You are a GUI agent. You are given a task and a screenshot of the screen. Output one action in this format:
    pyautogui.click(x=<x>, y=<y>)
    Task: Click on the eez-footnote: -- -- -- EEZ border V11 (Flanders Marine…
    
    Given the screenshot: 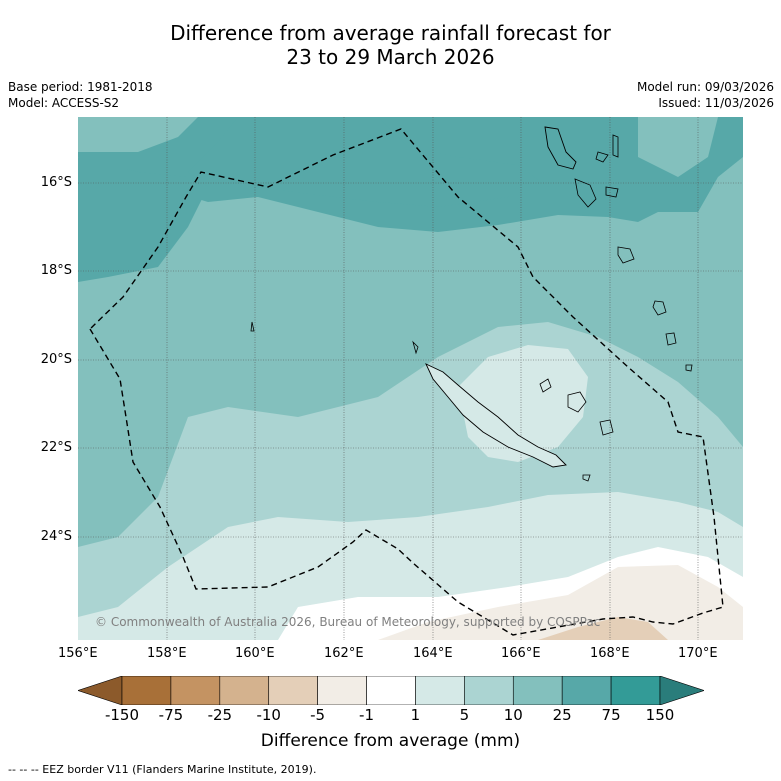 What is the action you would take?
    pyautogui.click(x=162, y=769)
    